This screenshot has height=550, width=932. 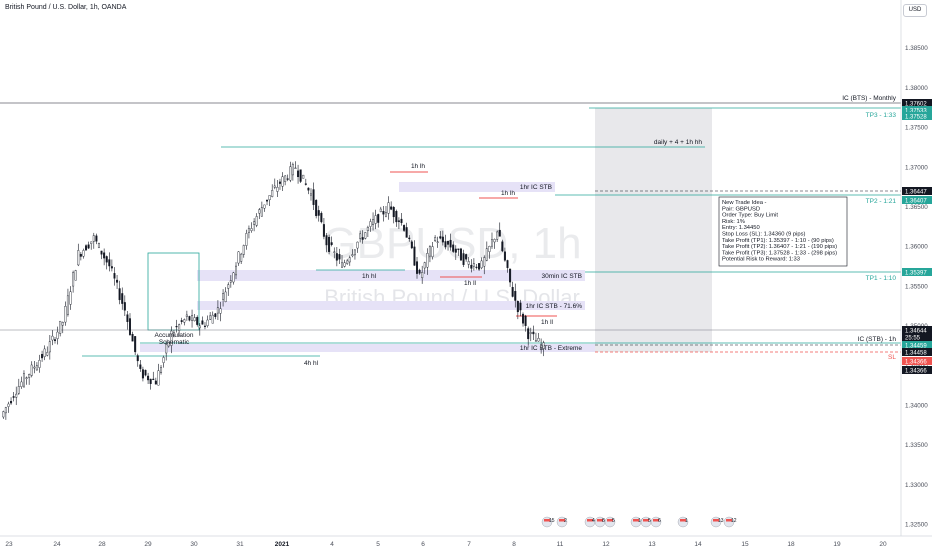 What do you see at coordinates (469, 544) in the screenshot?
I see `x-tick-label: 7` at bounding box center [469, 544].